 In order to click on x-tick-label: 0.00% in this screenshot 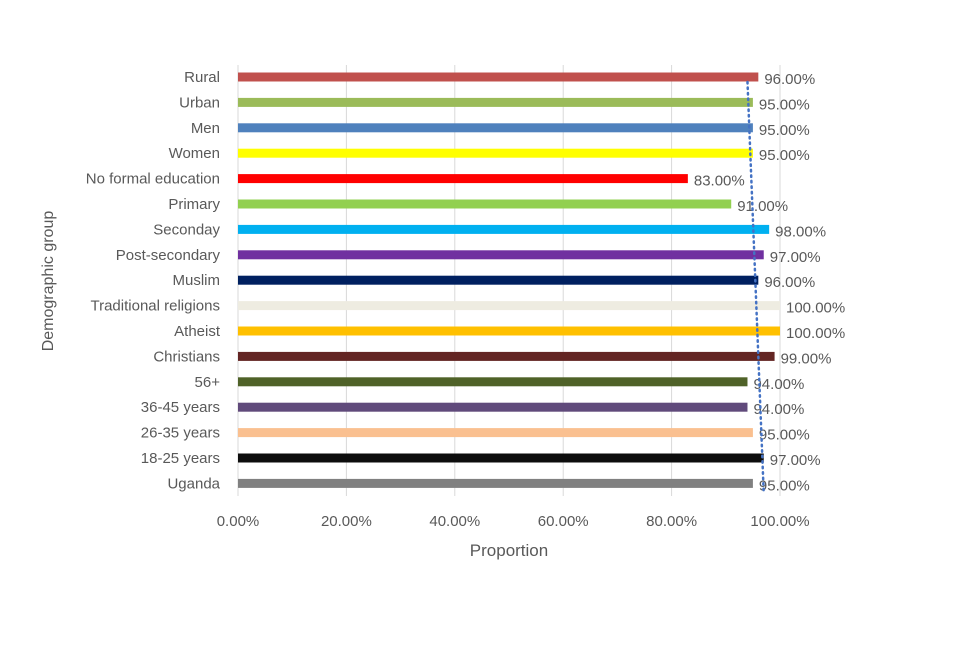, I will do `click(238, 521)`.